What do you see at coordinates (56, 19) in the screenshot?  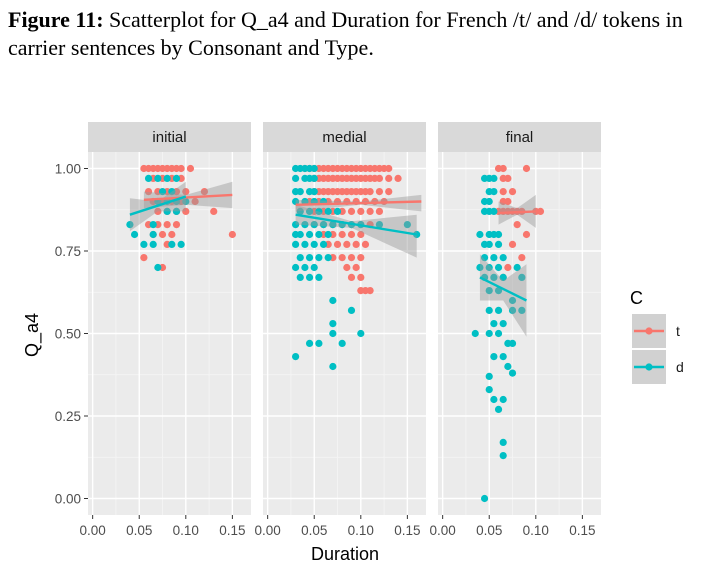 I see `figure-label: Figure 11:` at bounding box center [56, 19].